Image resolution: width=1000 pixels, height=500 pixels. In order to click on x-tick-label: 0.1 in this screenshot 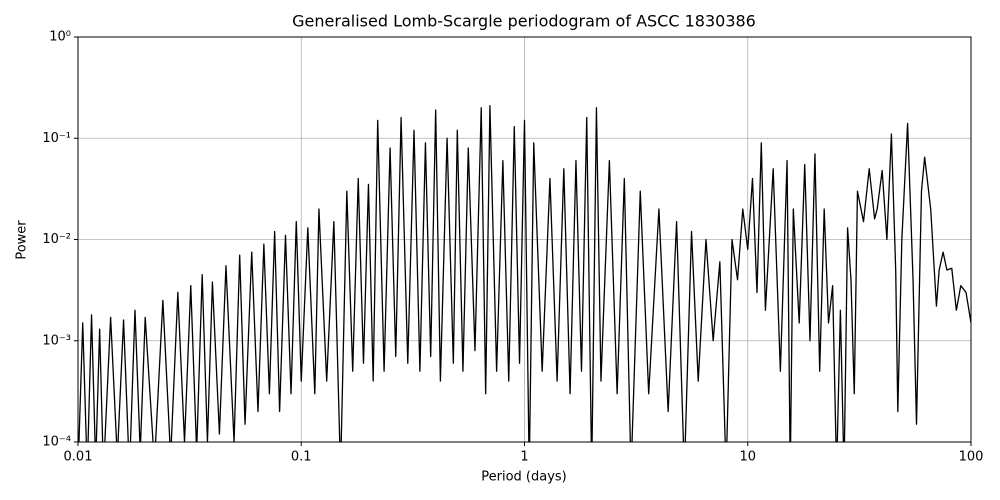, I will do `click(301, 457)`.